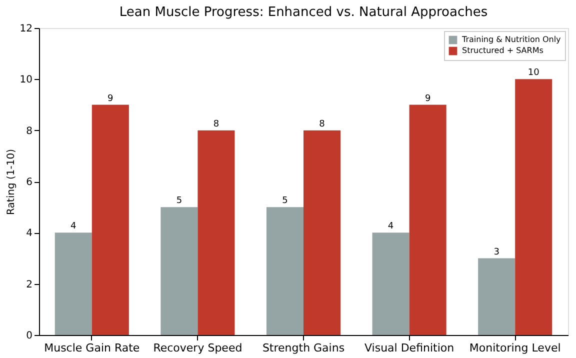 The height and width of the screenshot is (358, 576). I want to click on chart-title: Lean Muscle Progress: Enhanced vs. Natural Approaches, so click(303, 12).